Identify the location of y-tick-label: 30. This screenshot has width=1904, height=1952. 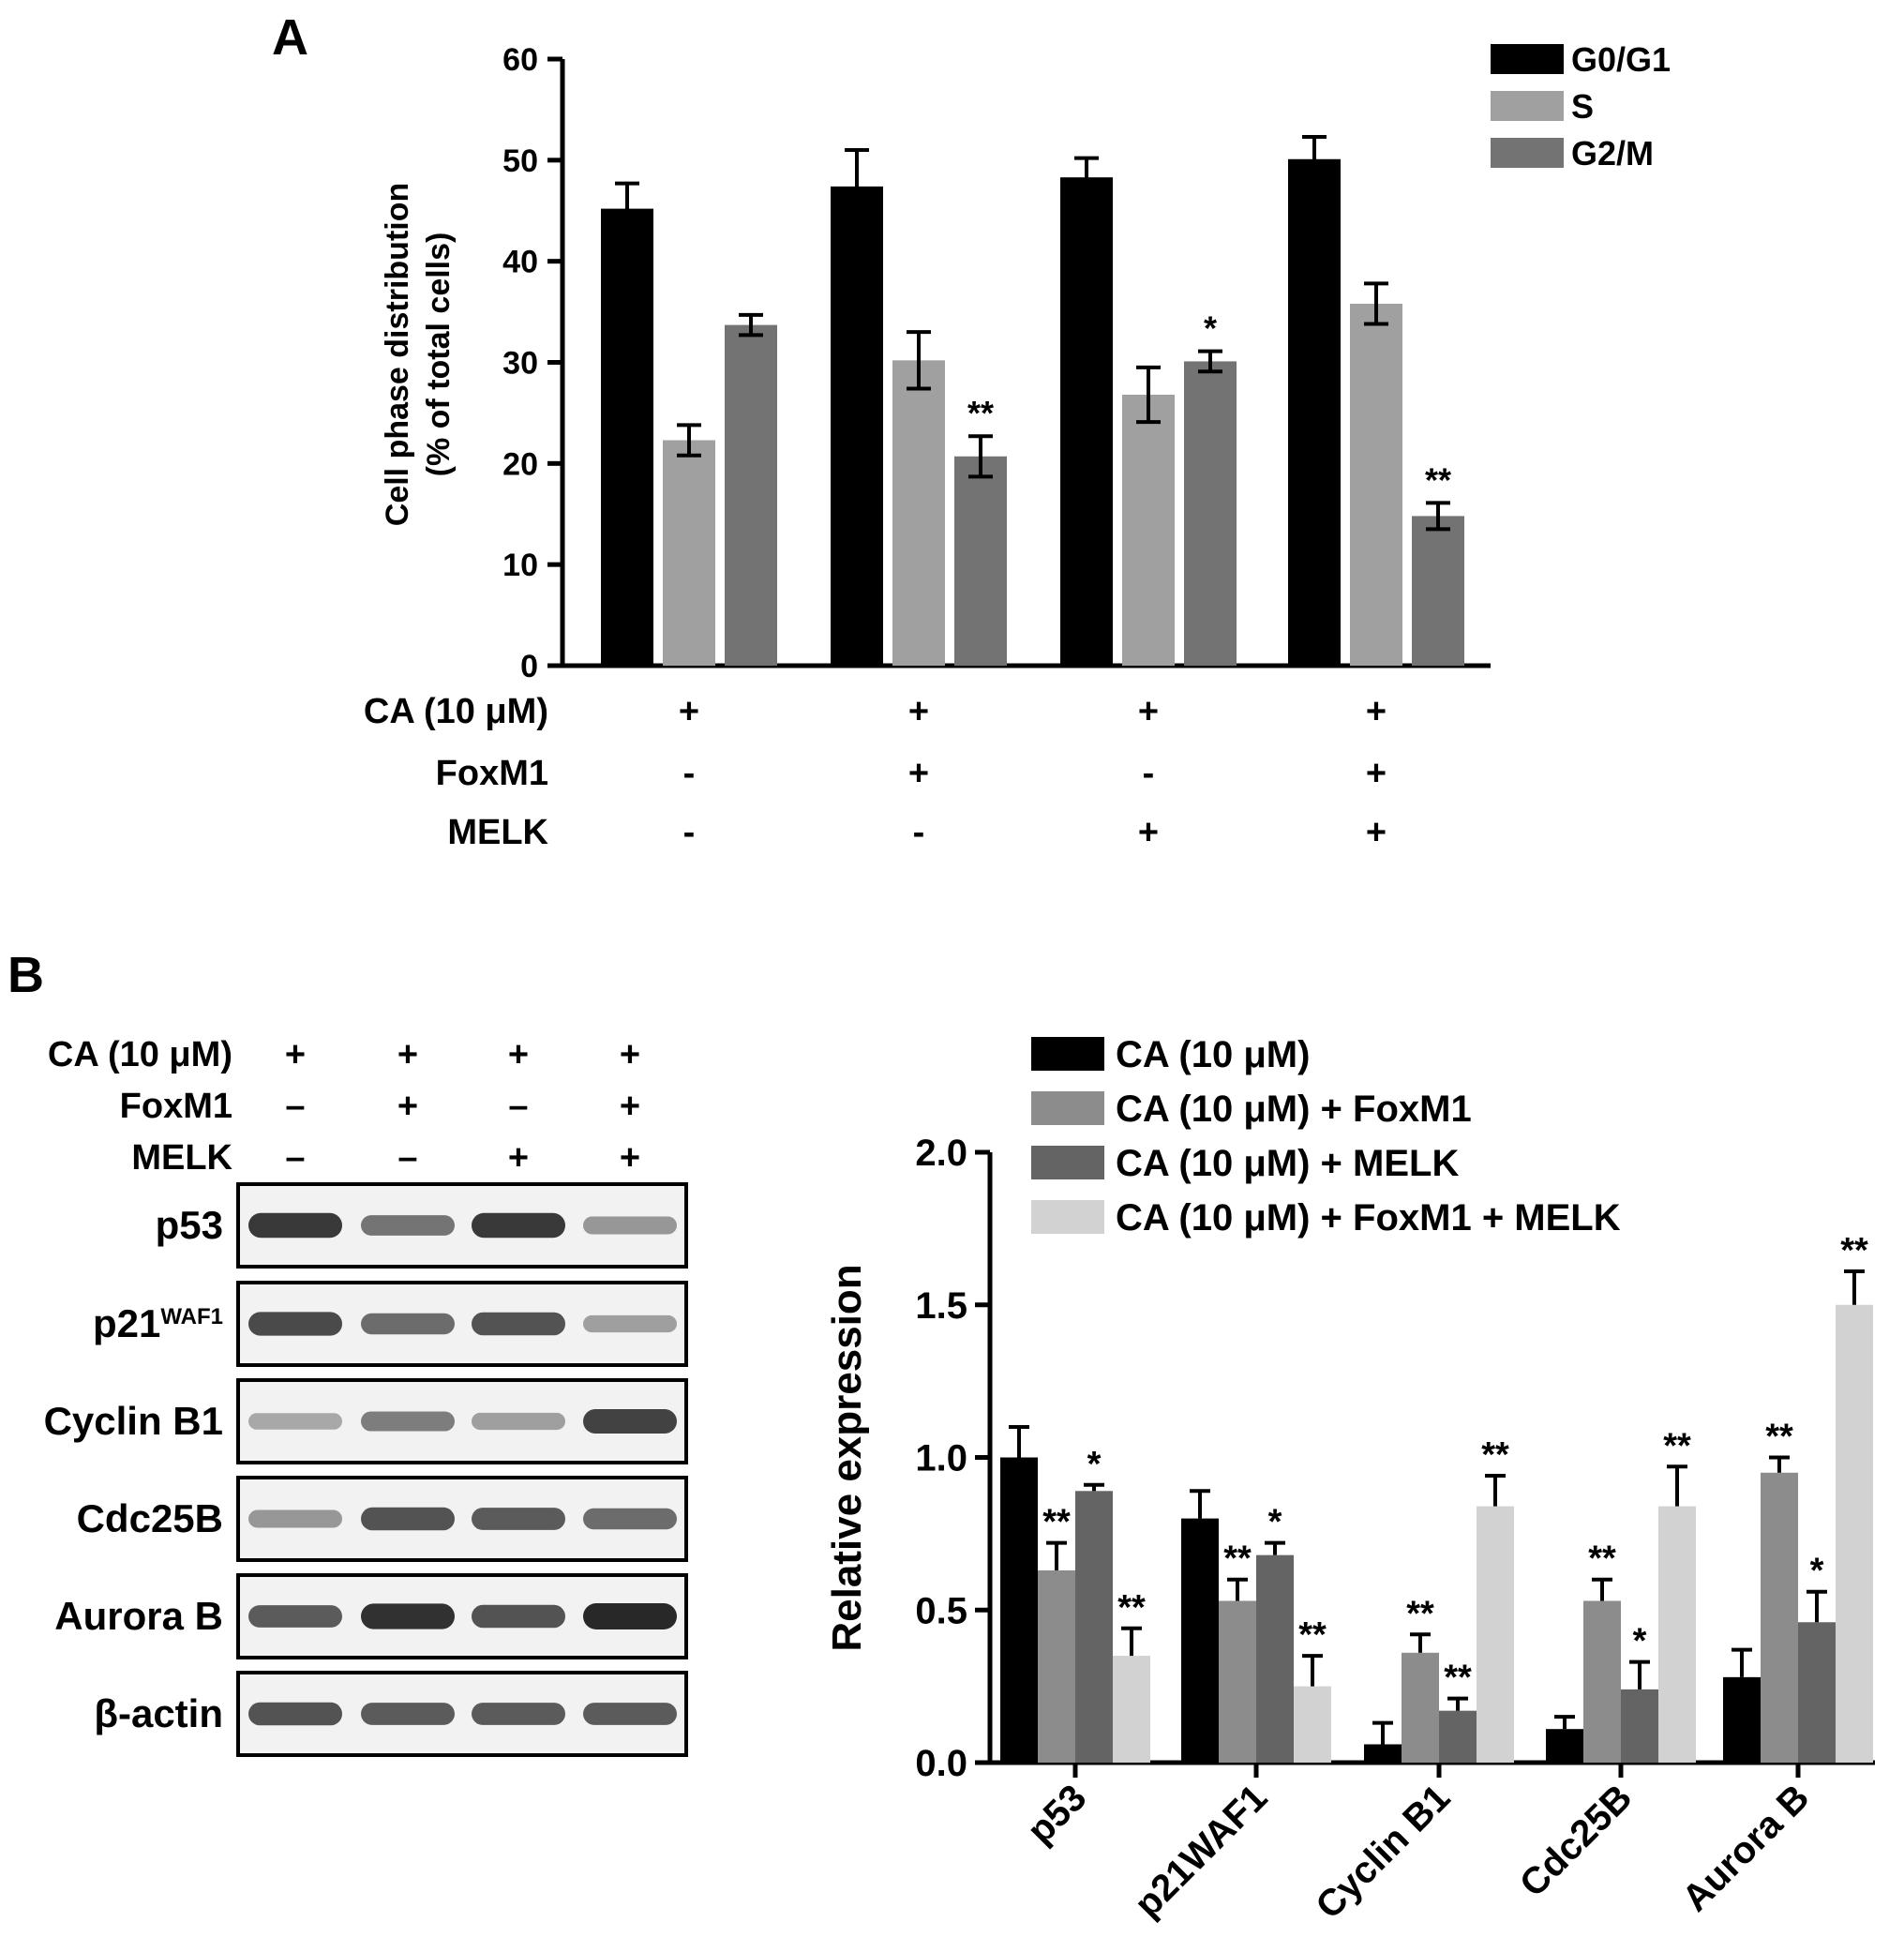
(520, 364).